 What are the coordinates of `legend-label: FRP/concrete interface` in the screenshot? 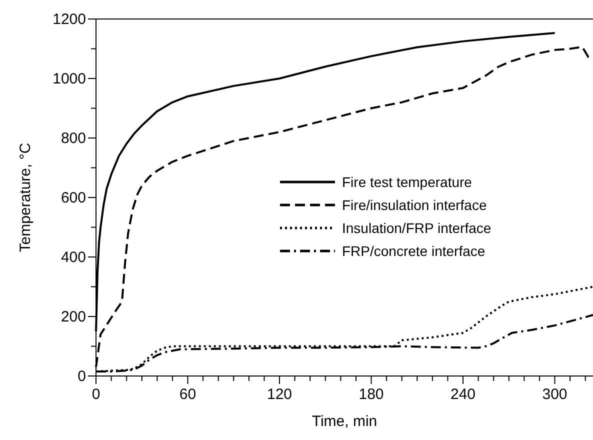 It's located at (414, 251).